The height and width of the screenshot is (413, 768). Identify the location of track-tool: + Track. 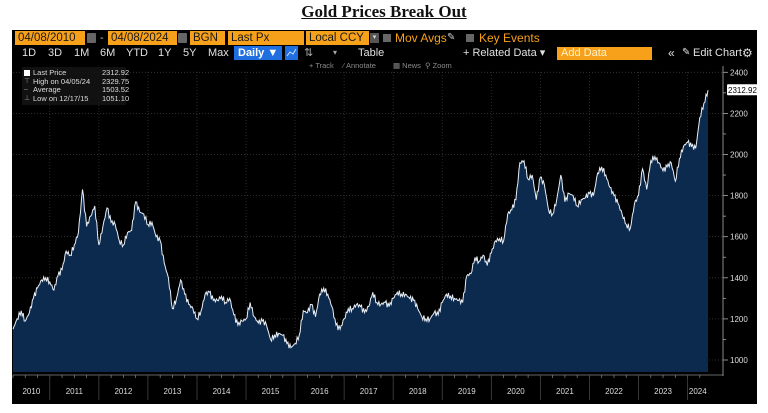
(321, 66).